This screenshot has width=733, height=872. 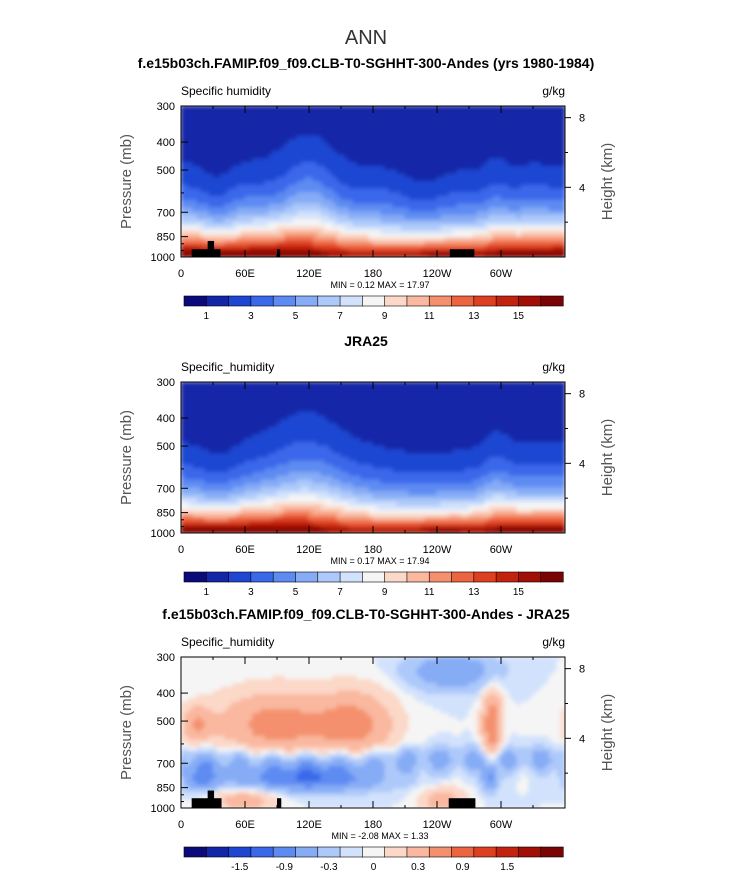 I want to click on stats-text: MIN = -2.08 MAX = 1.33, so click(x=379, y=836).